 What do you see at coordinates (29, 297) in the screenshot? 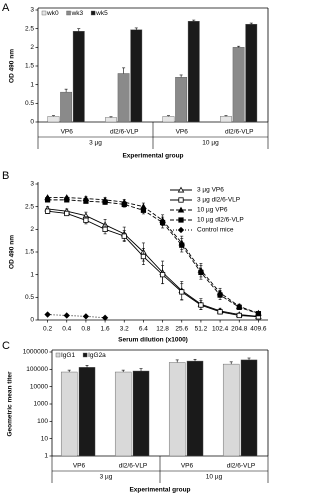
I see `y-tick-label: 0.5` at bounding box center [29, 297].